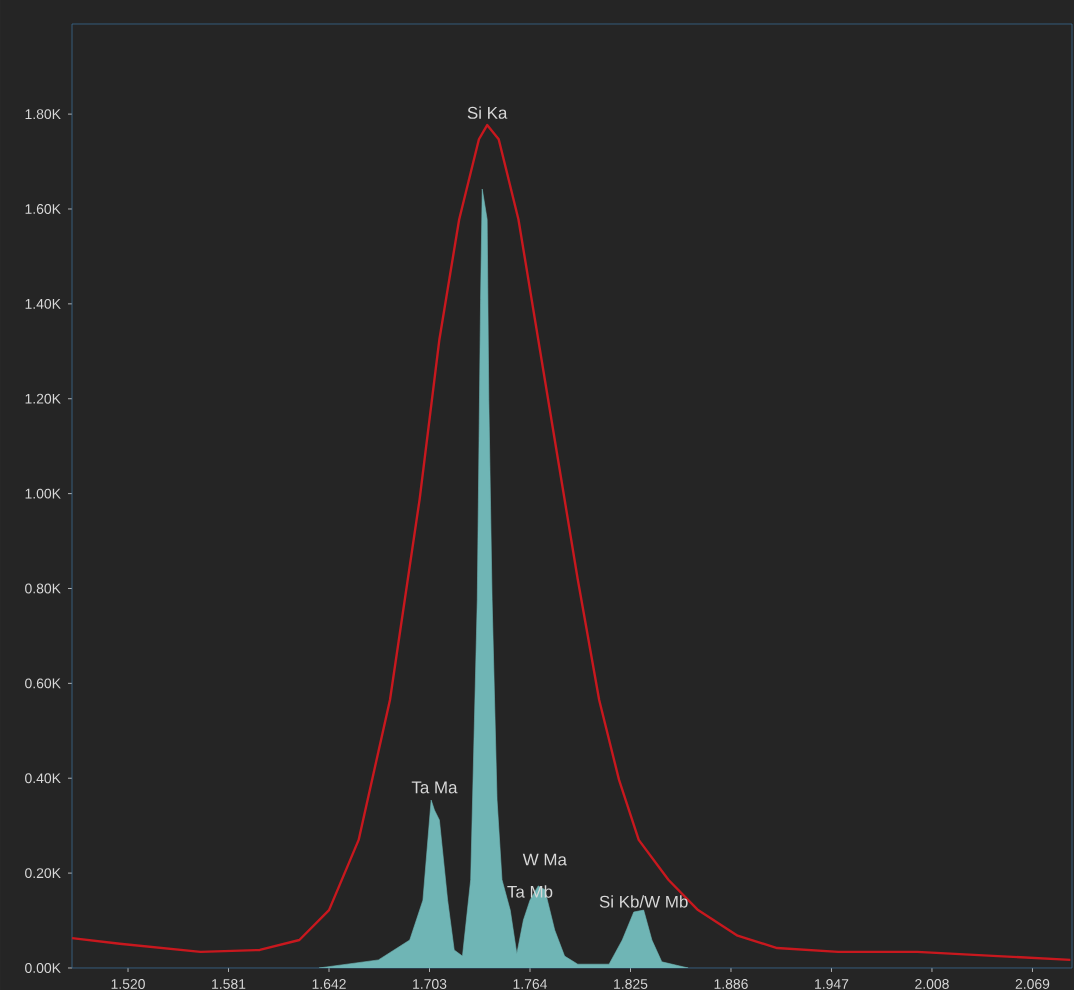 Image resolution: width=1074 pixels, height=996 pixels. Describe the element at coordinates (544, 859) in the screenshot. I see `annotation: W Ma` at that location.